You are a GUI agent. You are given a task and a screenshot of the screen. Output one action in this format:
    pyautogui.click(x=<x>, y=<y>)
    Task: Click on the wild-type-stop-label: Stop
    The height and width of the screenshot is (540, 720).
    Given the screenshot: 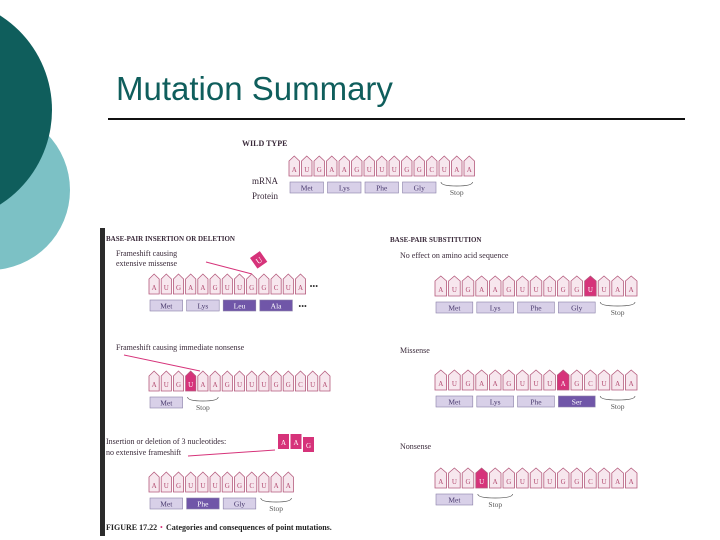 What is the action you would take?
    pyautogui.click(x=457, y=192)
    